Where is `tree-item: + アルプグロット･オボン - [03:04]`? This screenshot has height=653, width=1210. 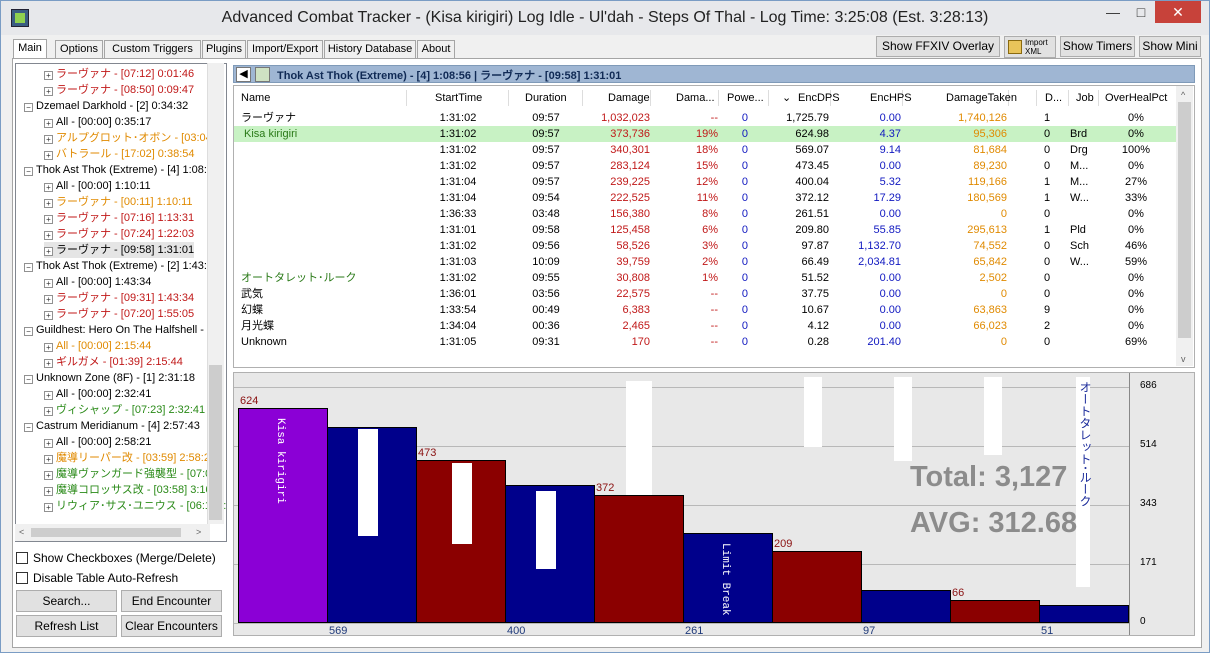
tree-item: + アルプグロット･オボン - [03:04] is located at coordinates (129, 138).